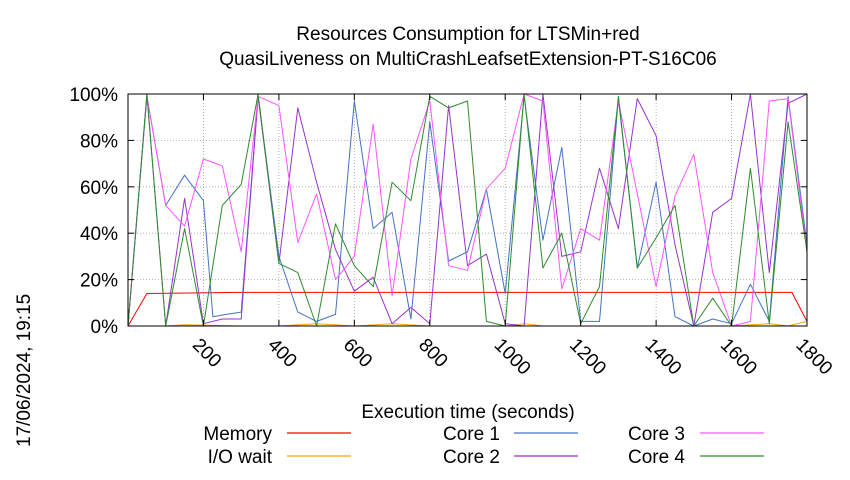 The height and width of the screenshot is (480, 850). What do you see at coordinates (813, 357) in the screenshot?
I see `x-tick-label: 1800` at bounding box center [813, 357].